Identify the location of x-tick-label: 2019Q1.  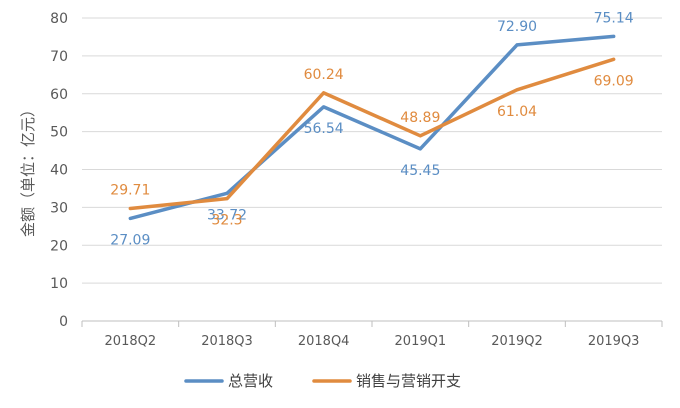
(421, 341).